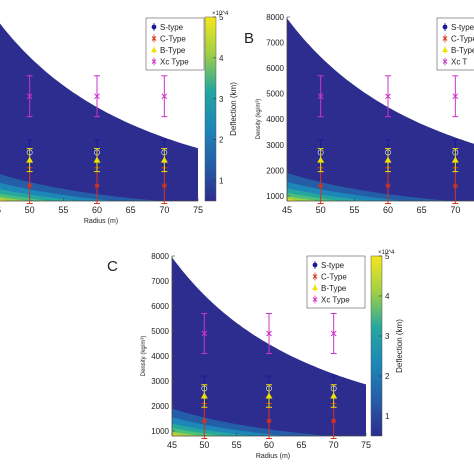 This screenshot has height=474, width=474. Describe the element at coordinates (399, 346) in the screenshot. I see `colorbar-label: Deflection (km)` at that location.